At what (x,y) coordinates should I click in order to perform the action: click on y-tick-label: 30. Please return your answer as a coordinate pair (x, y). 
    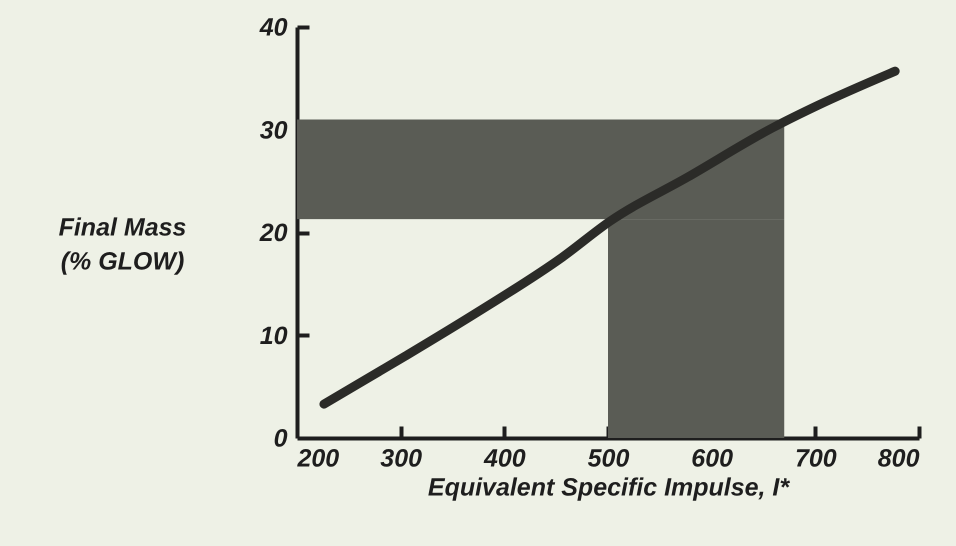
    Looking at the image, I should click on (274, 130).